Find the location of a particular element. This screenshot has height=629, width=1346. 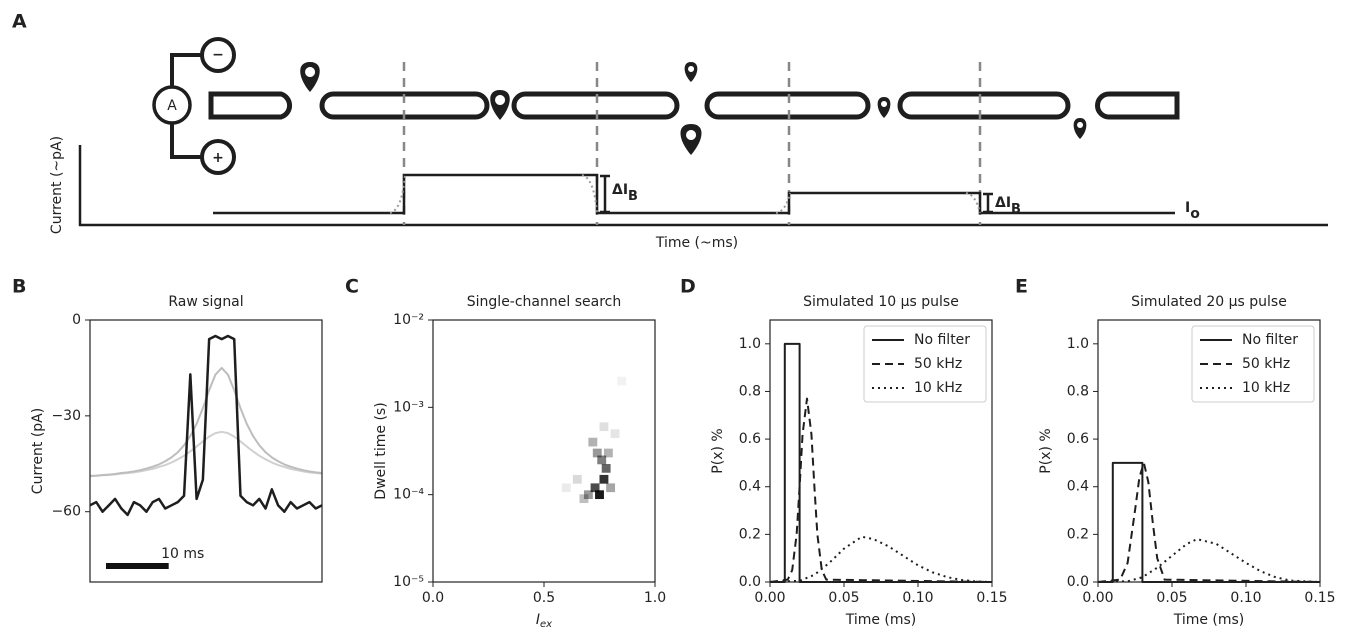

chart-title: Simulated 20 μs pulse is located at coordinates (1209, 302).